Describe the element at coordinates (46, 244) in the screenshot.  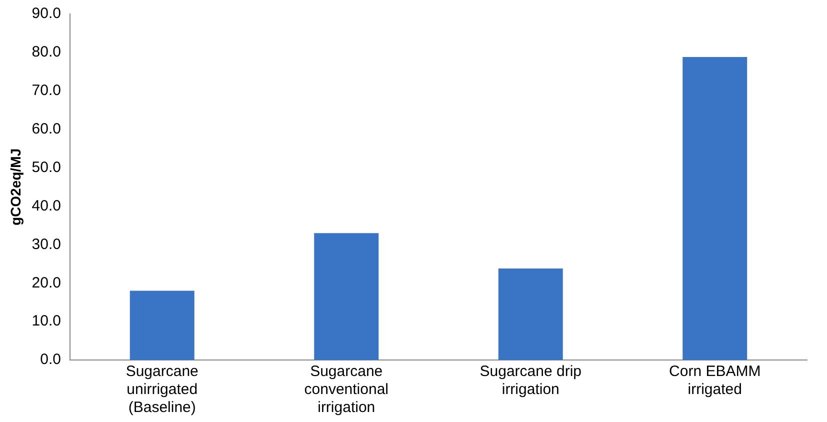
I see `y-tick-label: 30.0` at that location.